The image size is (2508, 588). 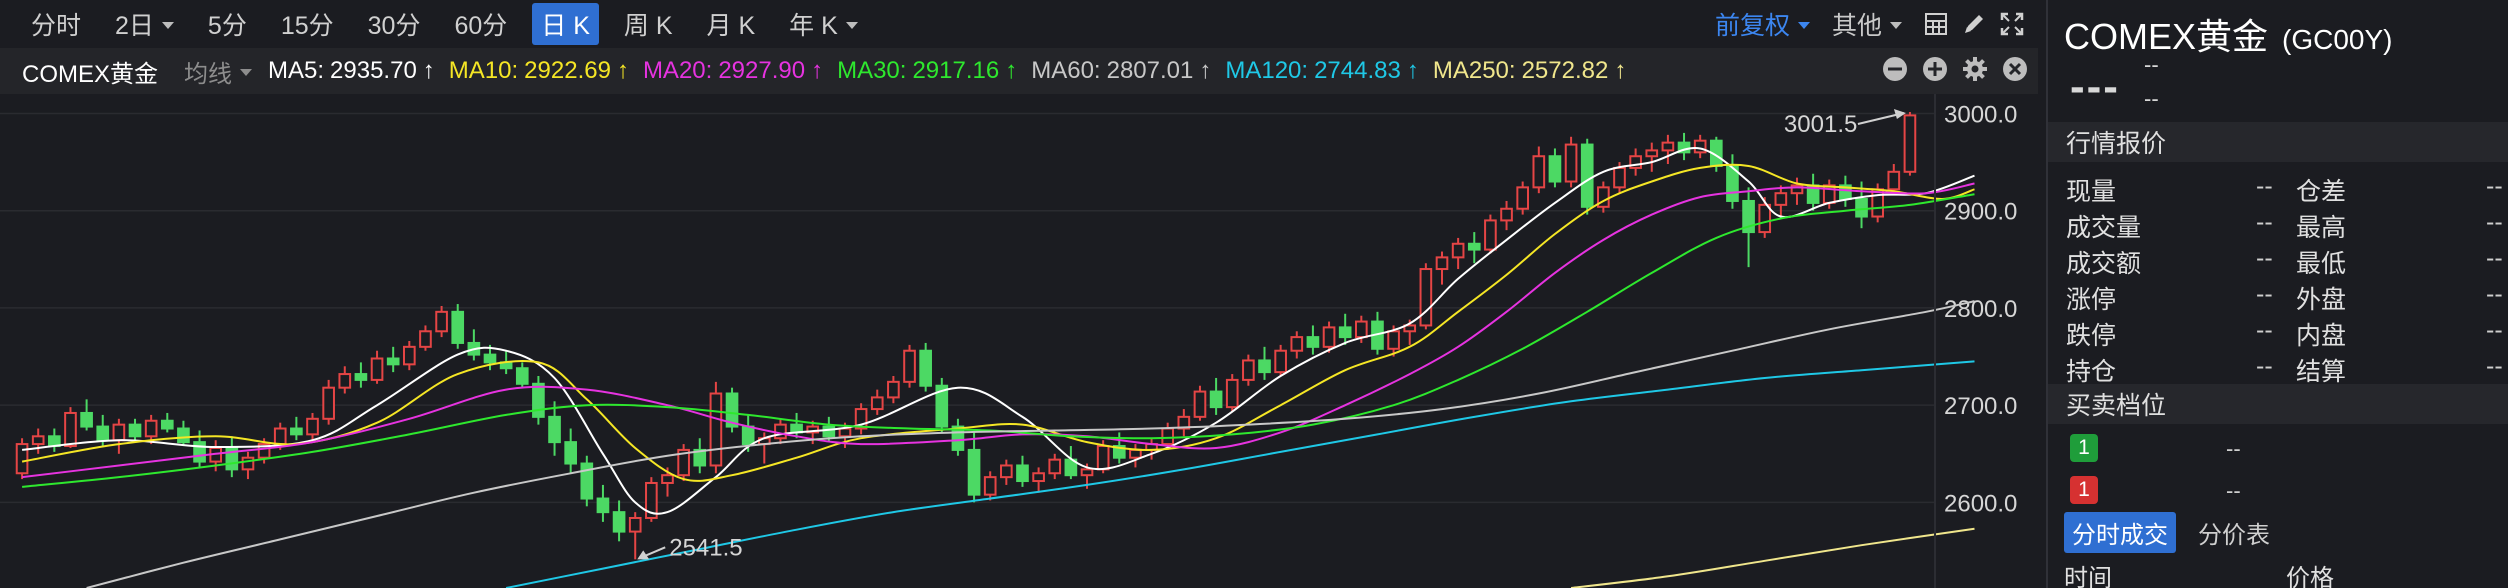 I want to click on legend-buttons, so click(x=1948, y=69).